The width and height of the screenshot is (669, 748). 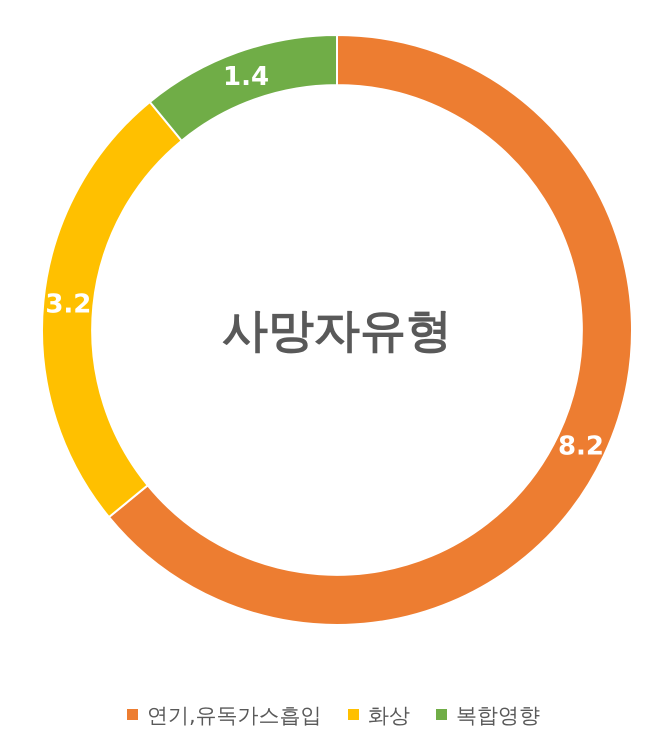 I want to click on legend-label: 화상, so click(x=389, y=715).